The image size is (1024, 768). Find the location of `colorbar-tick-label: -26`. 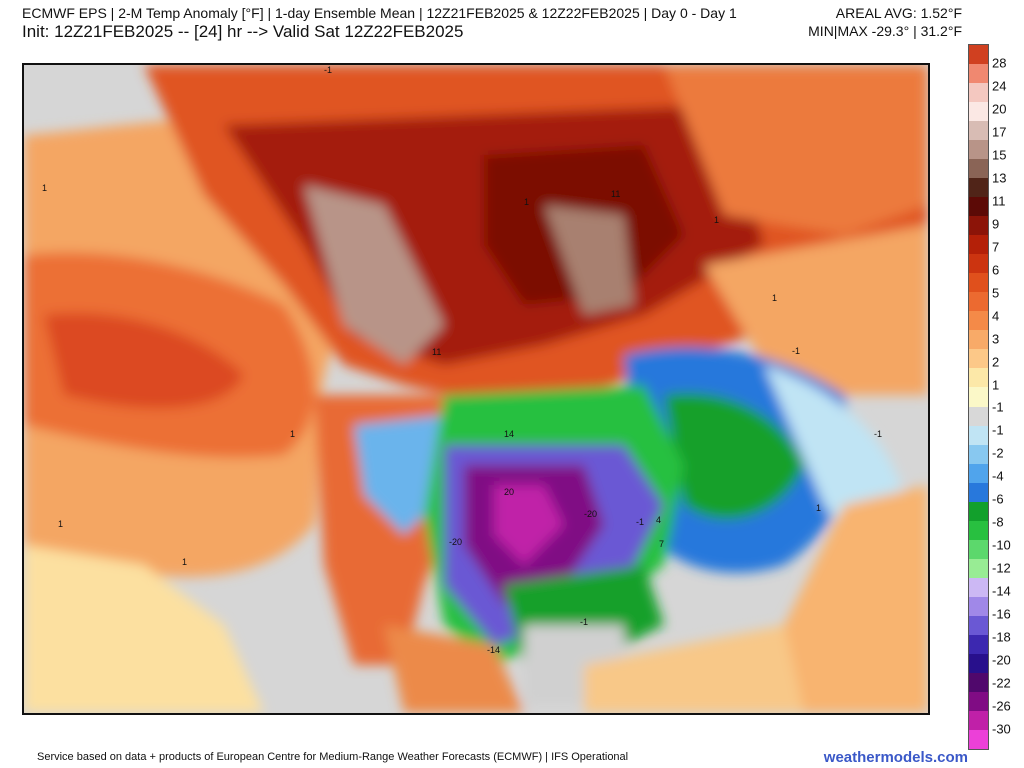

colorbar-tick-label: -26 is located at coordinates (1001, 706).